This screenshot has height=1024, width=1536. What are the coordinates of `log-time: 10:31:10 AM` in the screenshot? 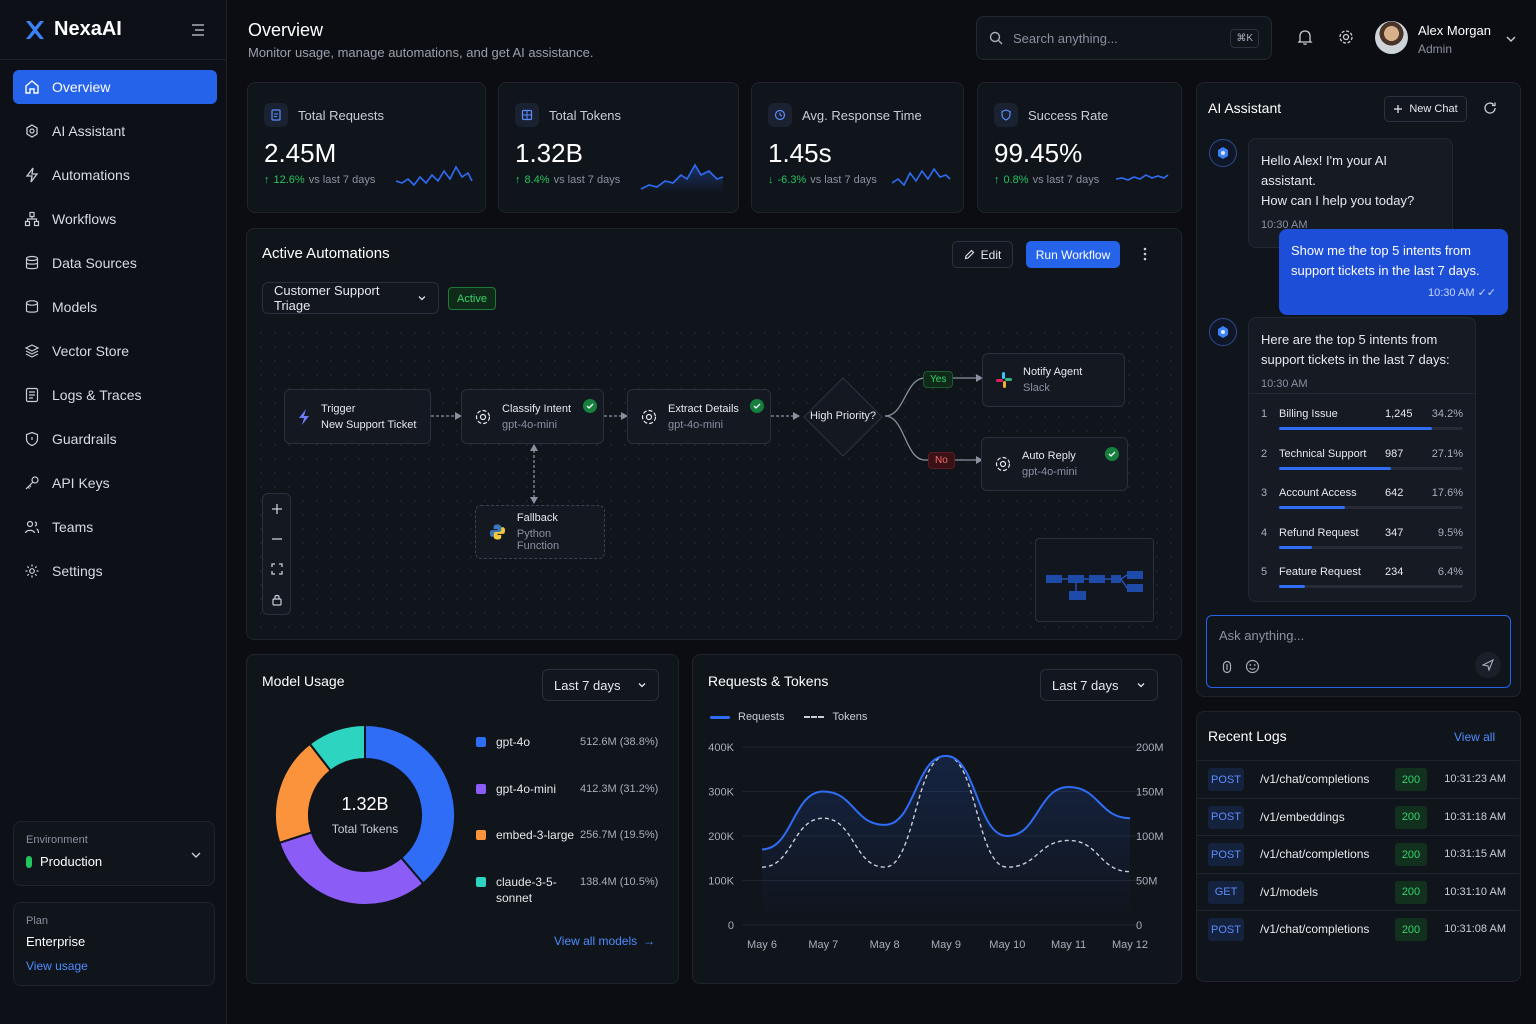 It's located at (1475, 891).